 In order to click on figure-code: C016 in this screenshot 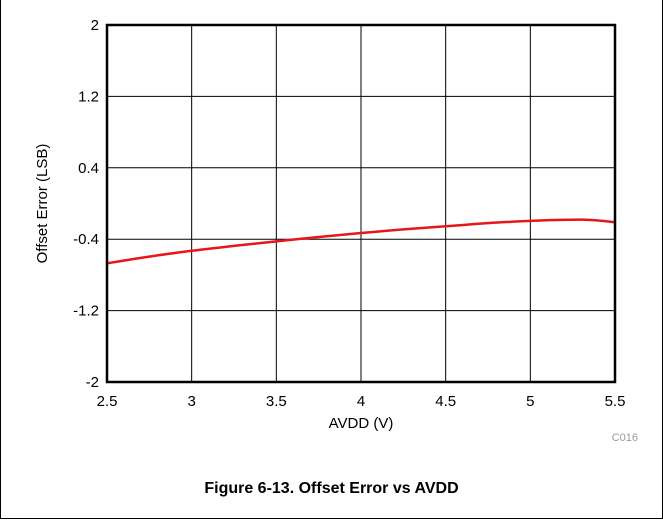, I will do `click(625, 438)`.